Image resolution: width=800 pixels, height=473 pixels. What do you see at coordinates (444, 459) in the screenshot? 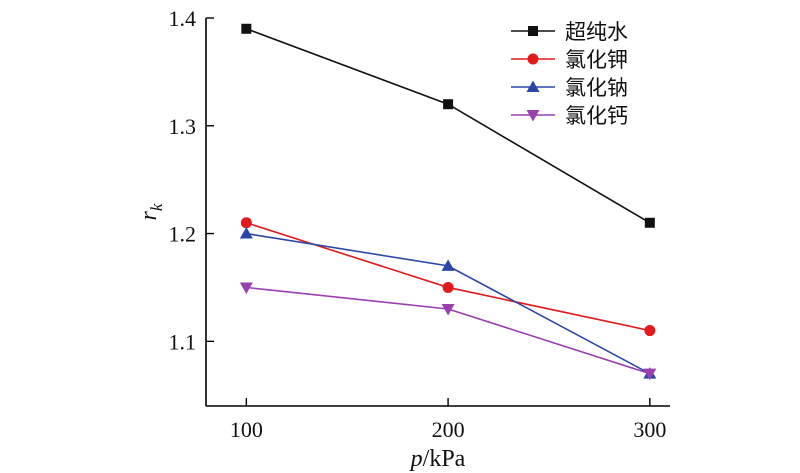
I see `x-axis-unit: /kPa` at bounding box center [444, 459].